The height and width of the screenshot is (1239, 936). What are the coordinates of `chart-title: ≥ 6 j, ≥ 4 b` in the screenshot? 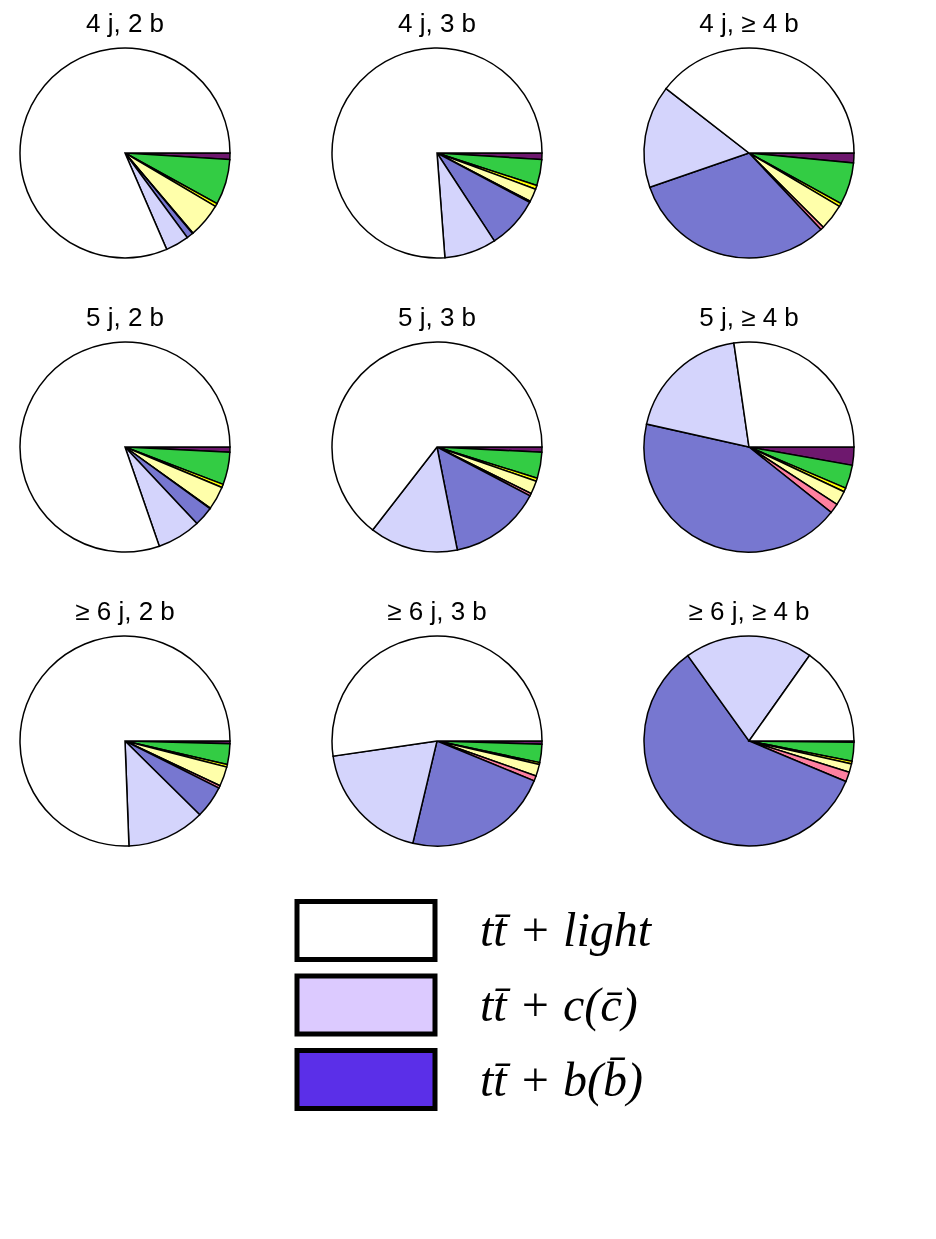 It's located at (749, 611).